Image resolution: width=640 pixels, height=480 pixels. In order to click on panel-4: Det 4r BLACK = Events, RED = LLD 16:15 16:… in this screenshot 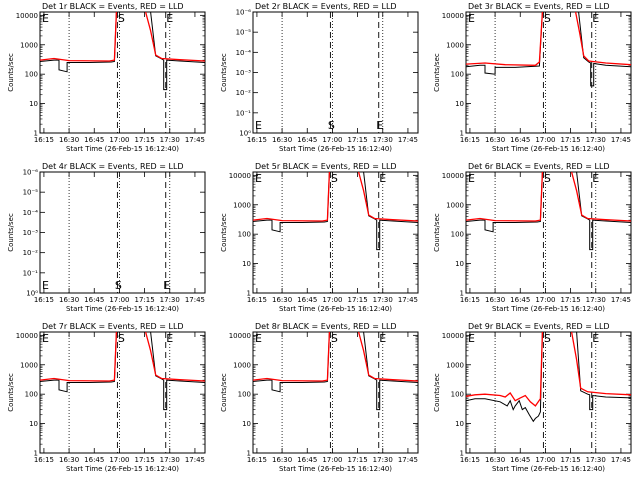, I will do `click(106, 237)`.